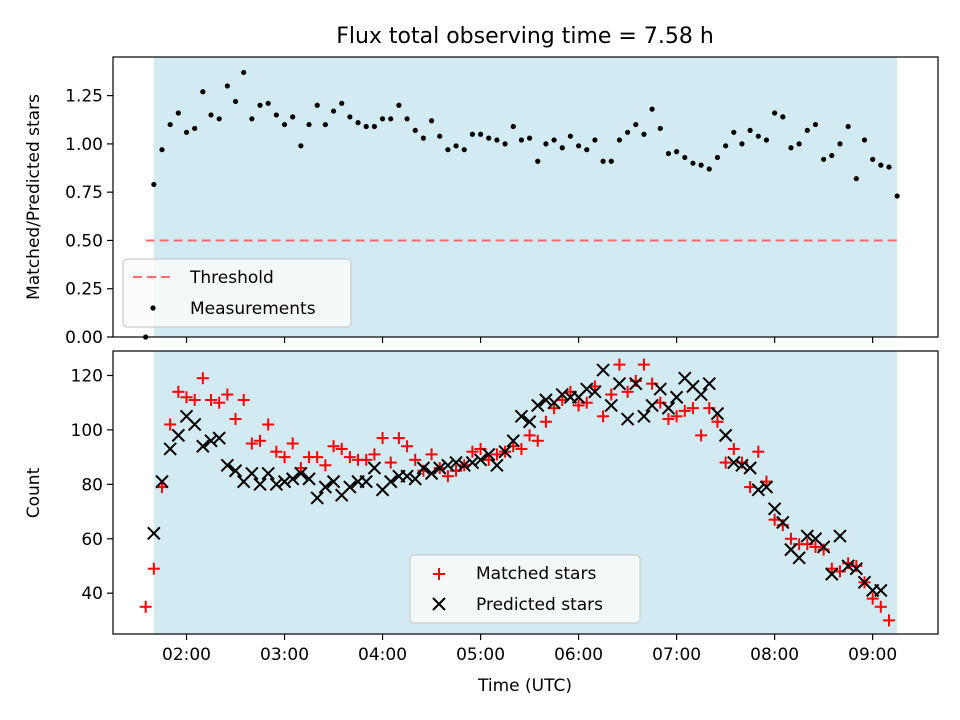 The image size is (960, 720). What do you see at coordinates (186, 655) in the screenshot?
I see `bottom-x-tick-label: 02:00` at bounding box center [186, 655].